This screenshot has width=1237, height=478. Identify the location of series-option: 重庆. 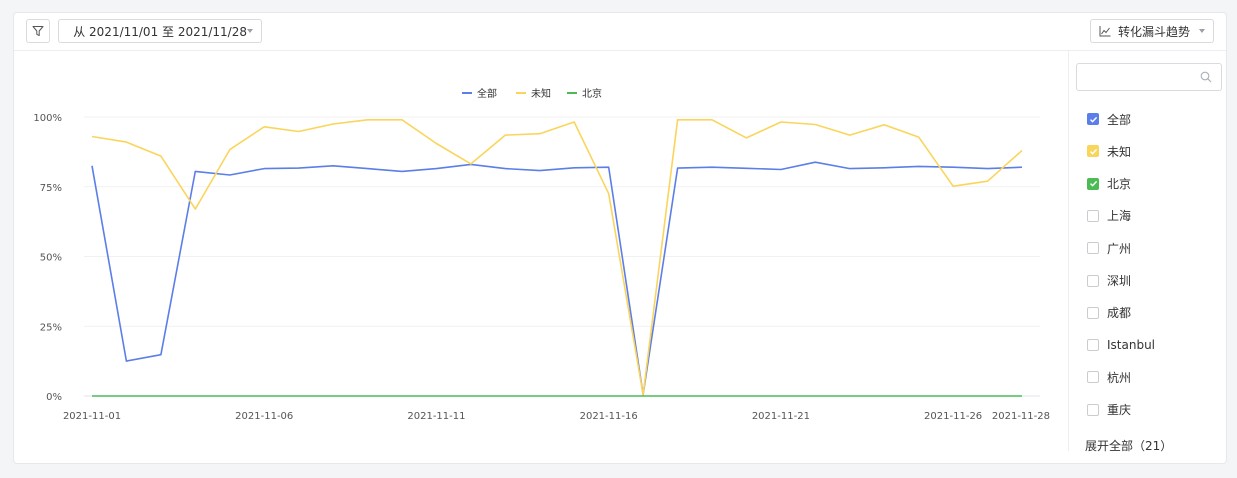
(1152, 410).